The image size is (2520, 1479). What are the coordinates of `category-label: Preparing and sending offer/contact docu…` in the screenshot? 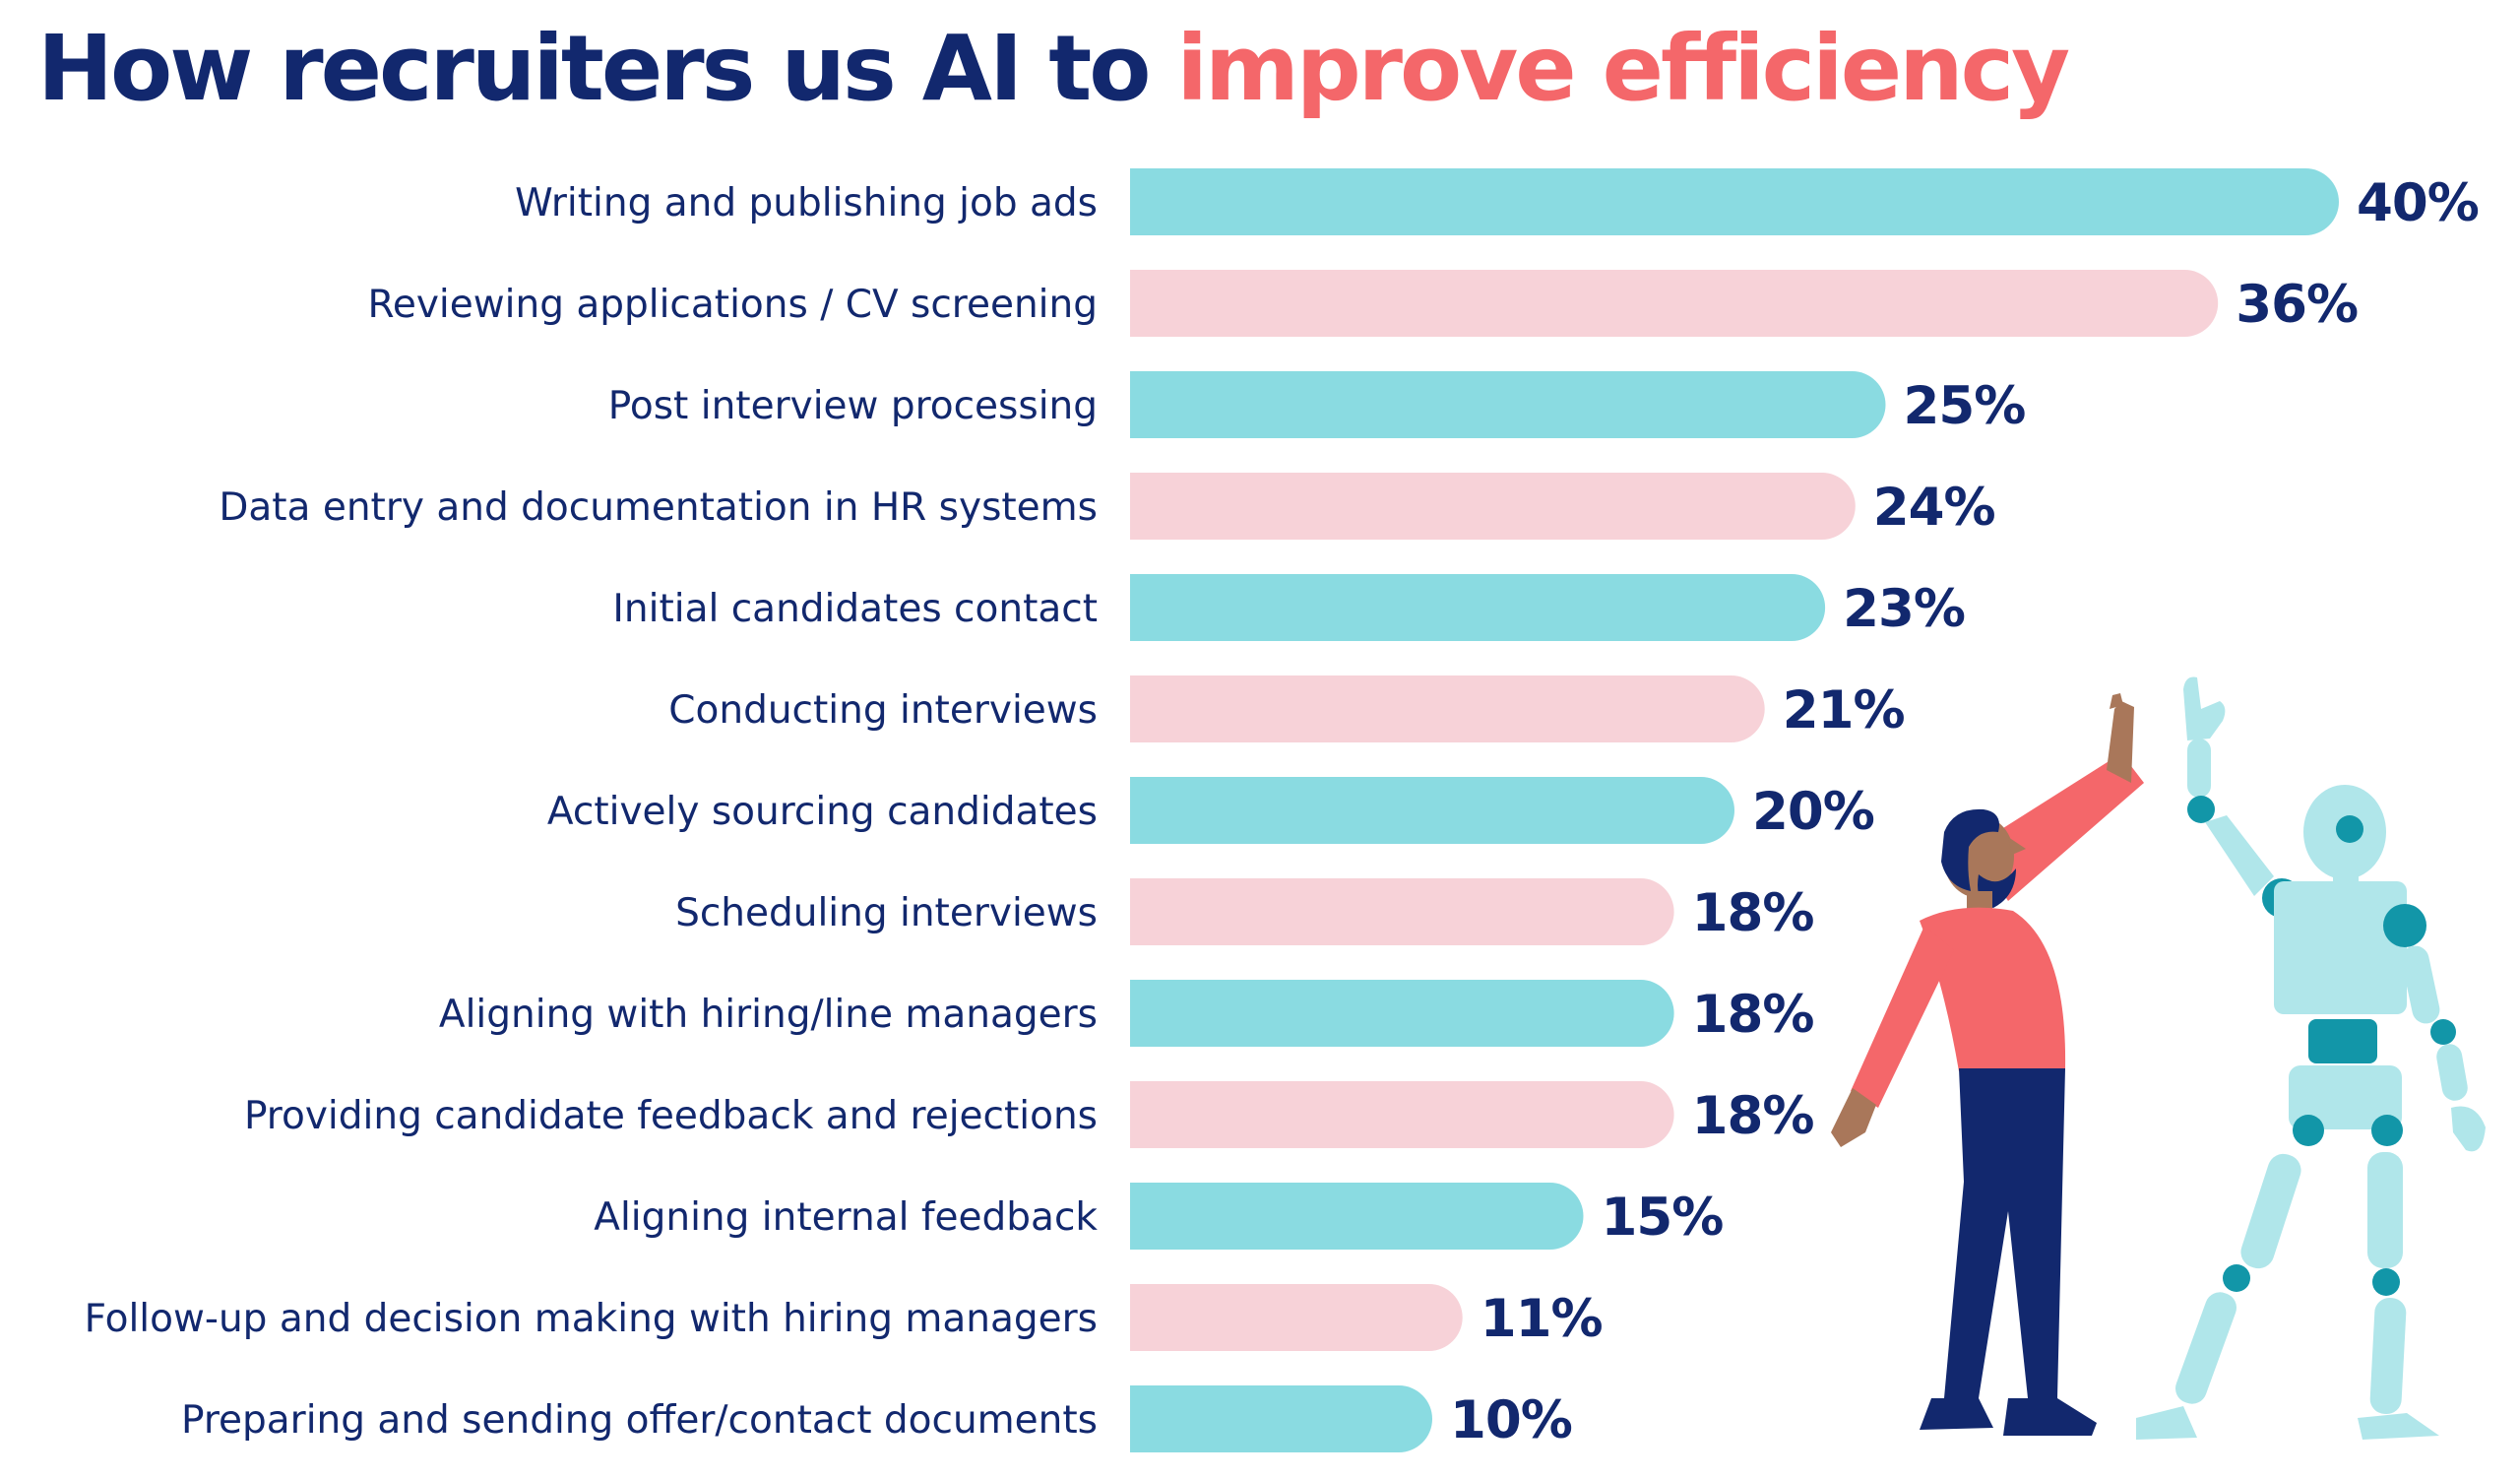 It's located at (639, 1420).